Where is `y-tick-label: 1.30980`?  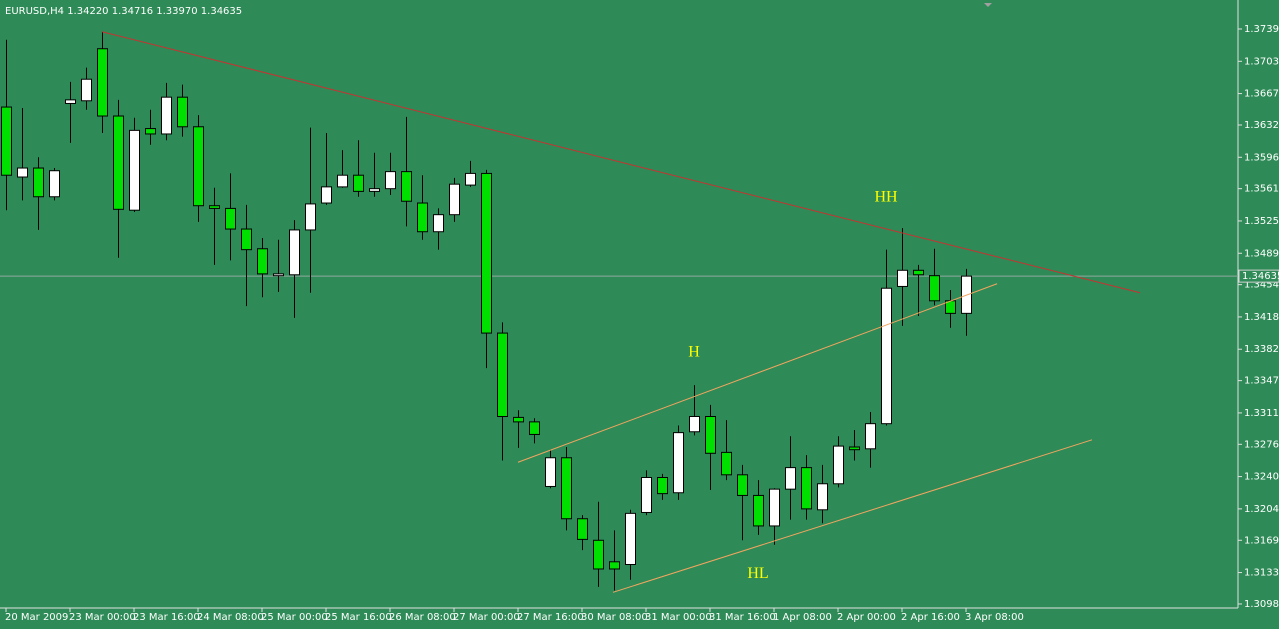 y-tick-label: 1.30980 is located at coordinates (1261, 604).